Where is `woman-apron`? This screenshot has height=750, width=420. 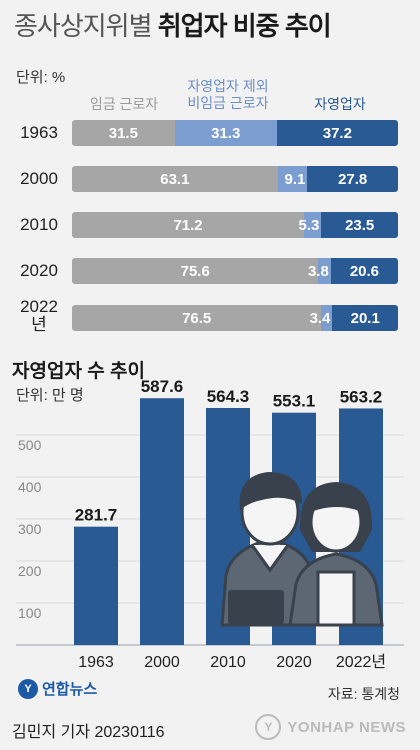
woman-apron is located at coordinates (336, 598).